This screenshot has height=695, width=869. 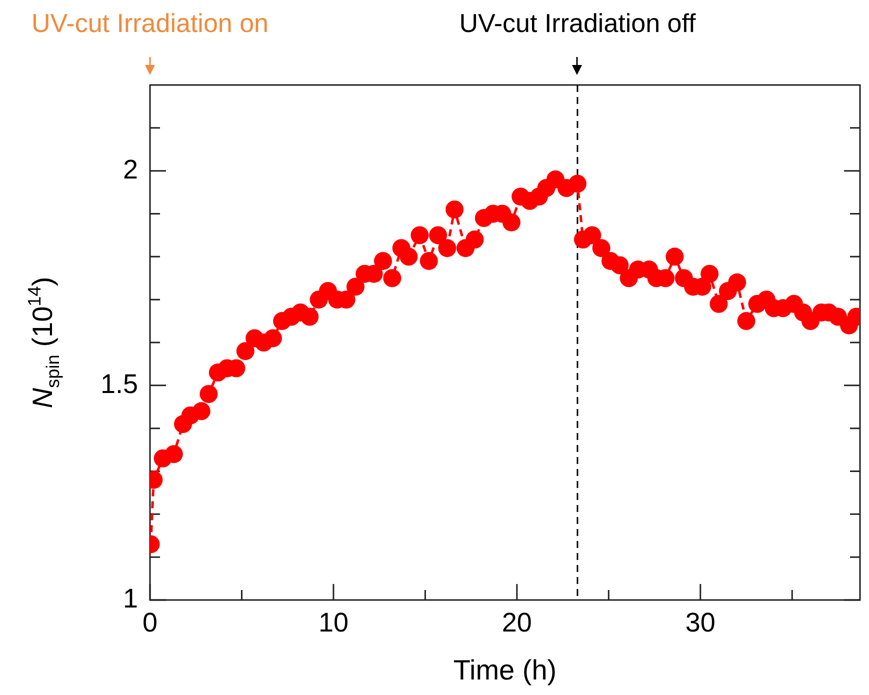 I want to click on x-tick-label: 10, so click(x=333, y=623).